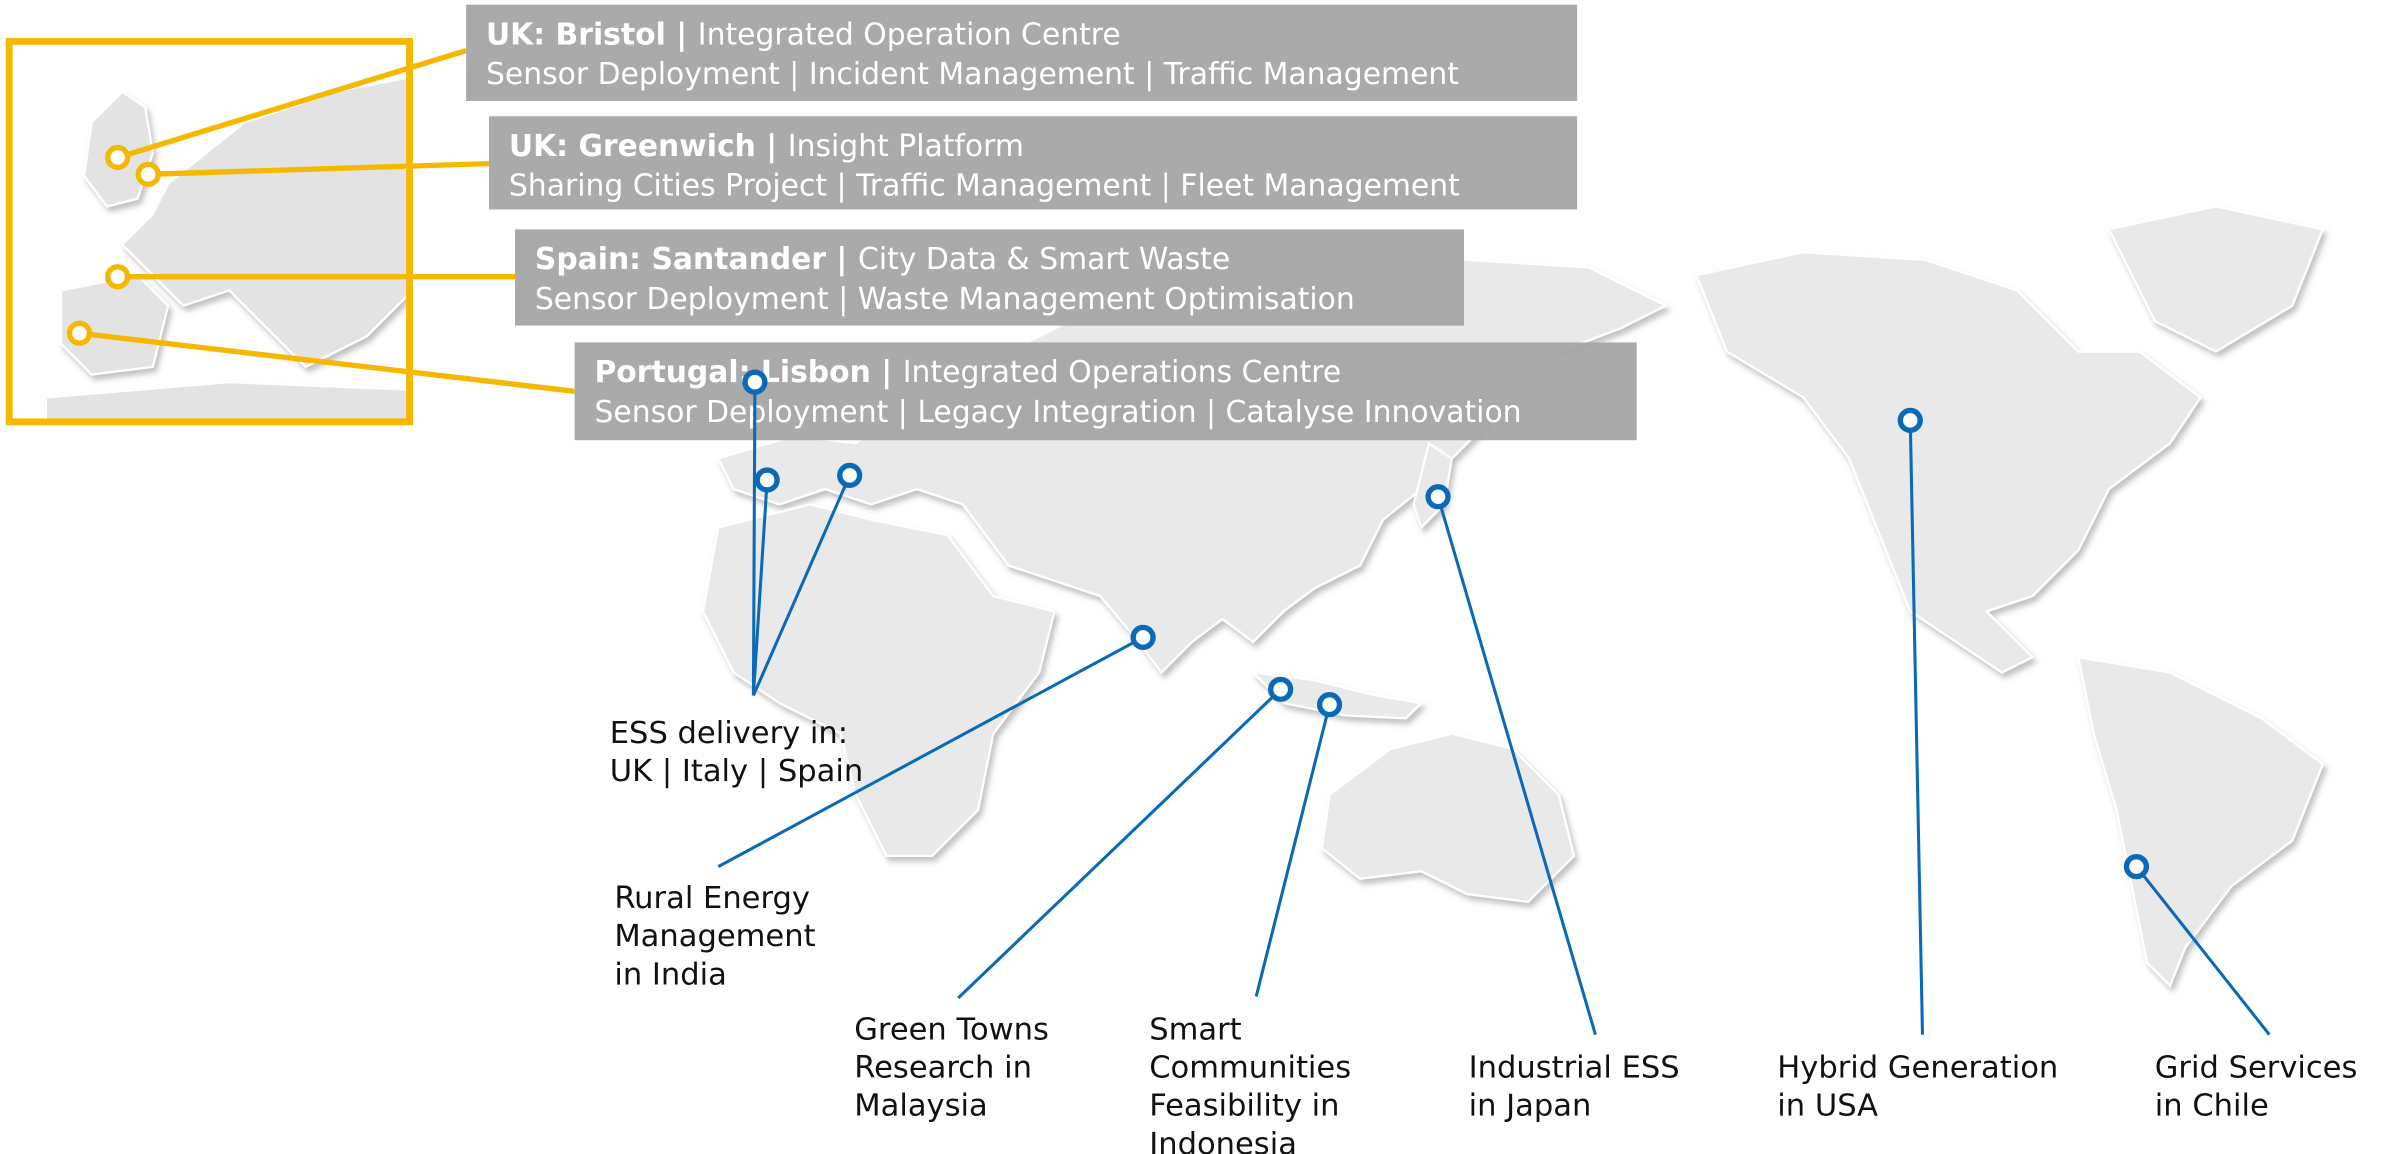  I want to click on project-label: Management, so click(714, 936).